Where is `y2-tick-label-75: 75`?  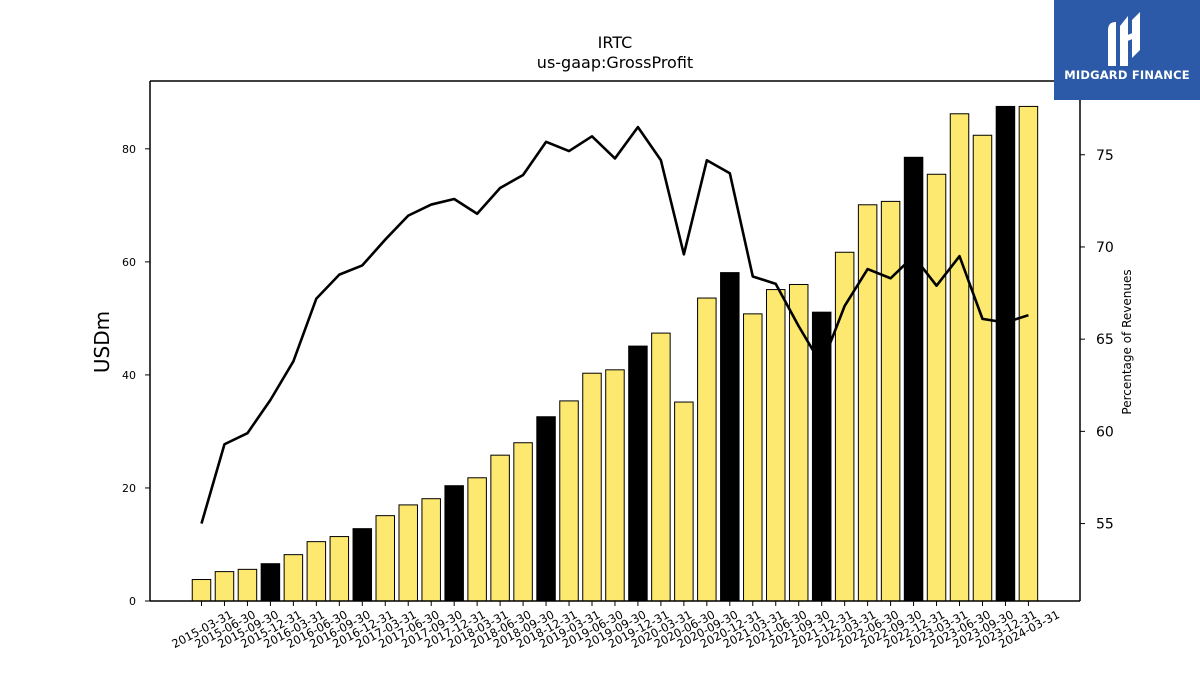 y2-tick-label-75: 75 is located at coordinates (1105, 156).